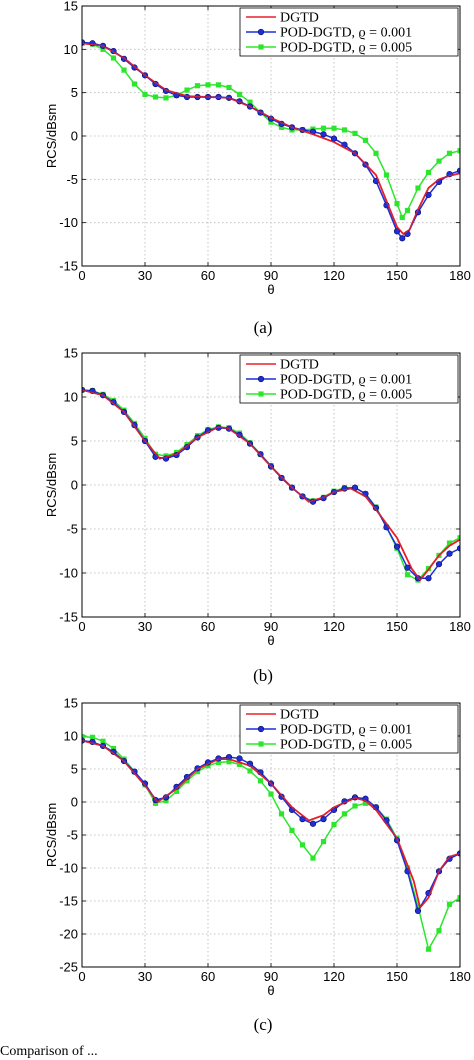 Image resolution: width=474 pixels, height=1060 pixels. What do you see at coordinates (208, 626) in the screenshot?
I see `x-tick-label: 60` at bounding box center [208, 626].